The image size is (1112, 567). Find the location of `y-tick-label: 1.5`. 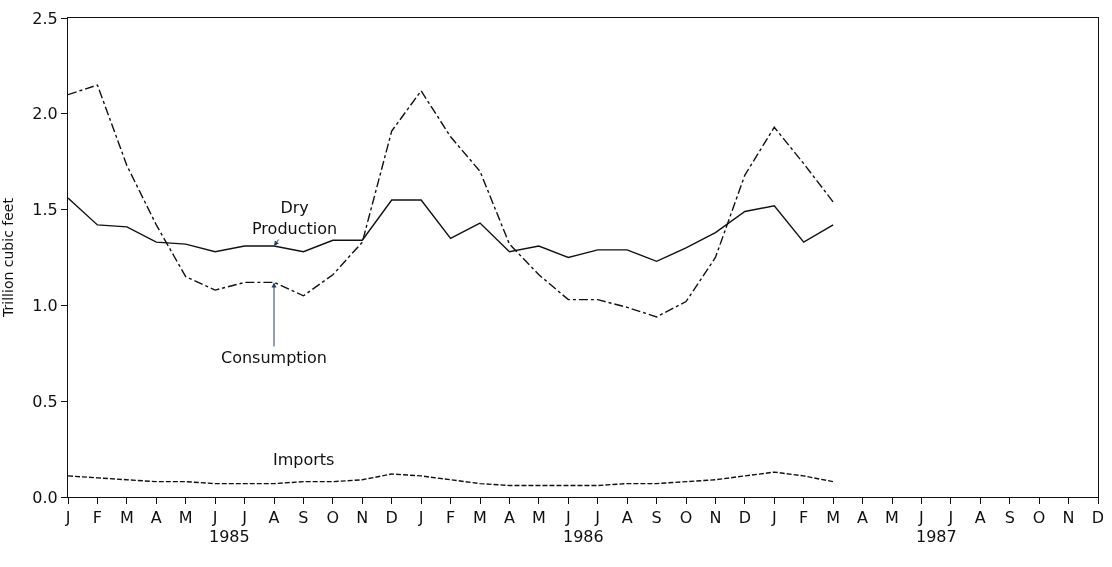

y-tick-label: 1.5 is located at coordinates (45, 210).